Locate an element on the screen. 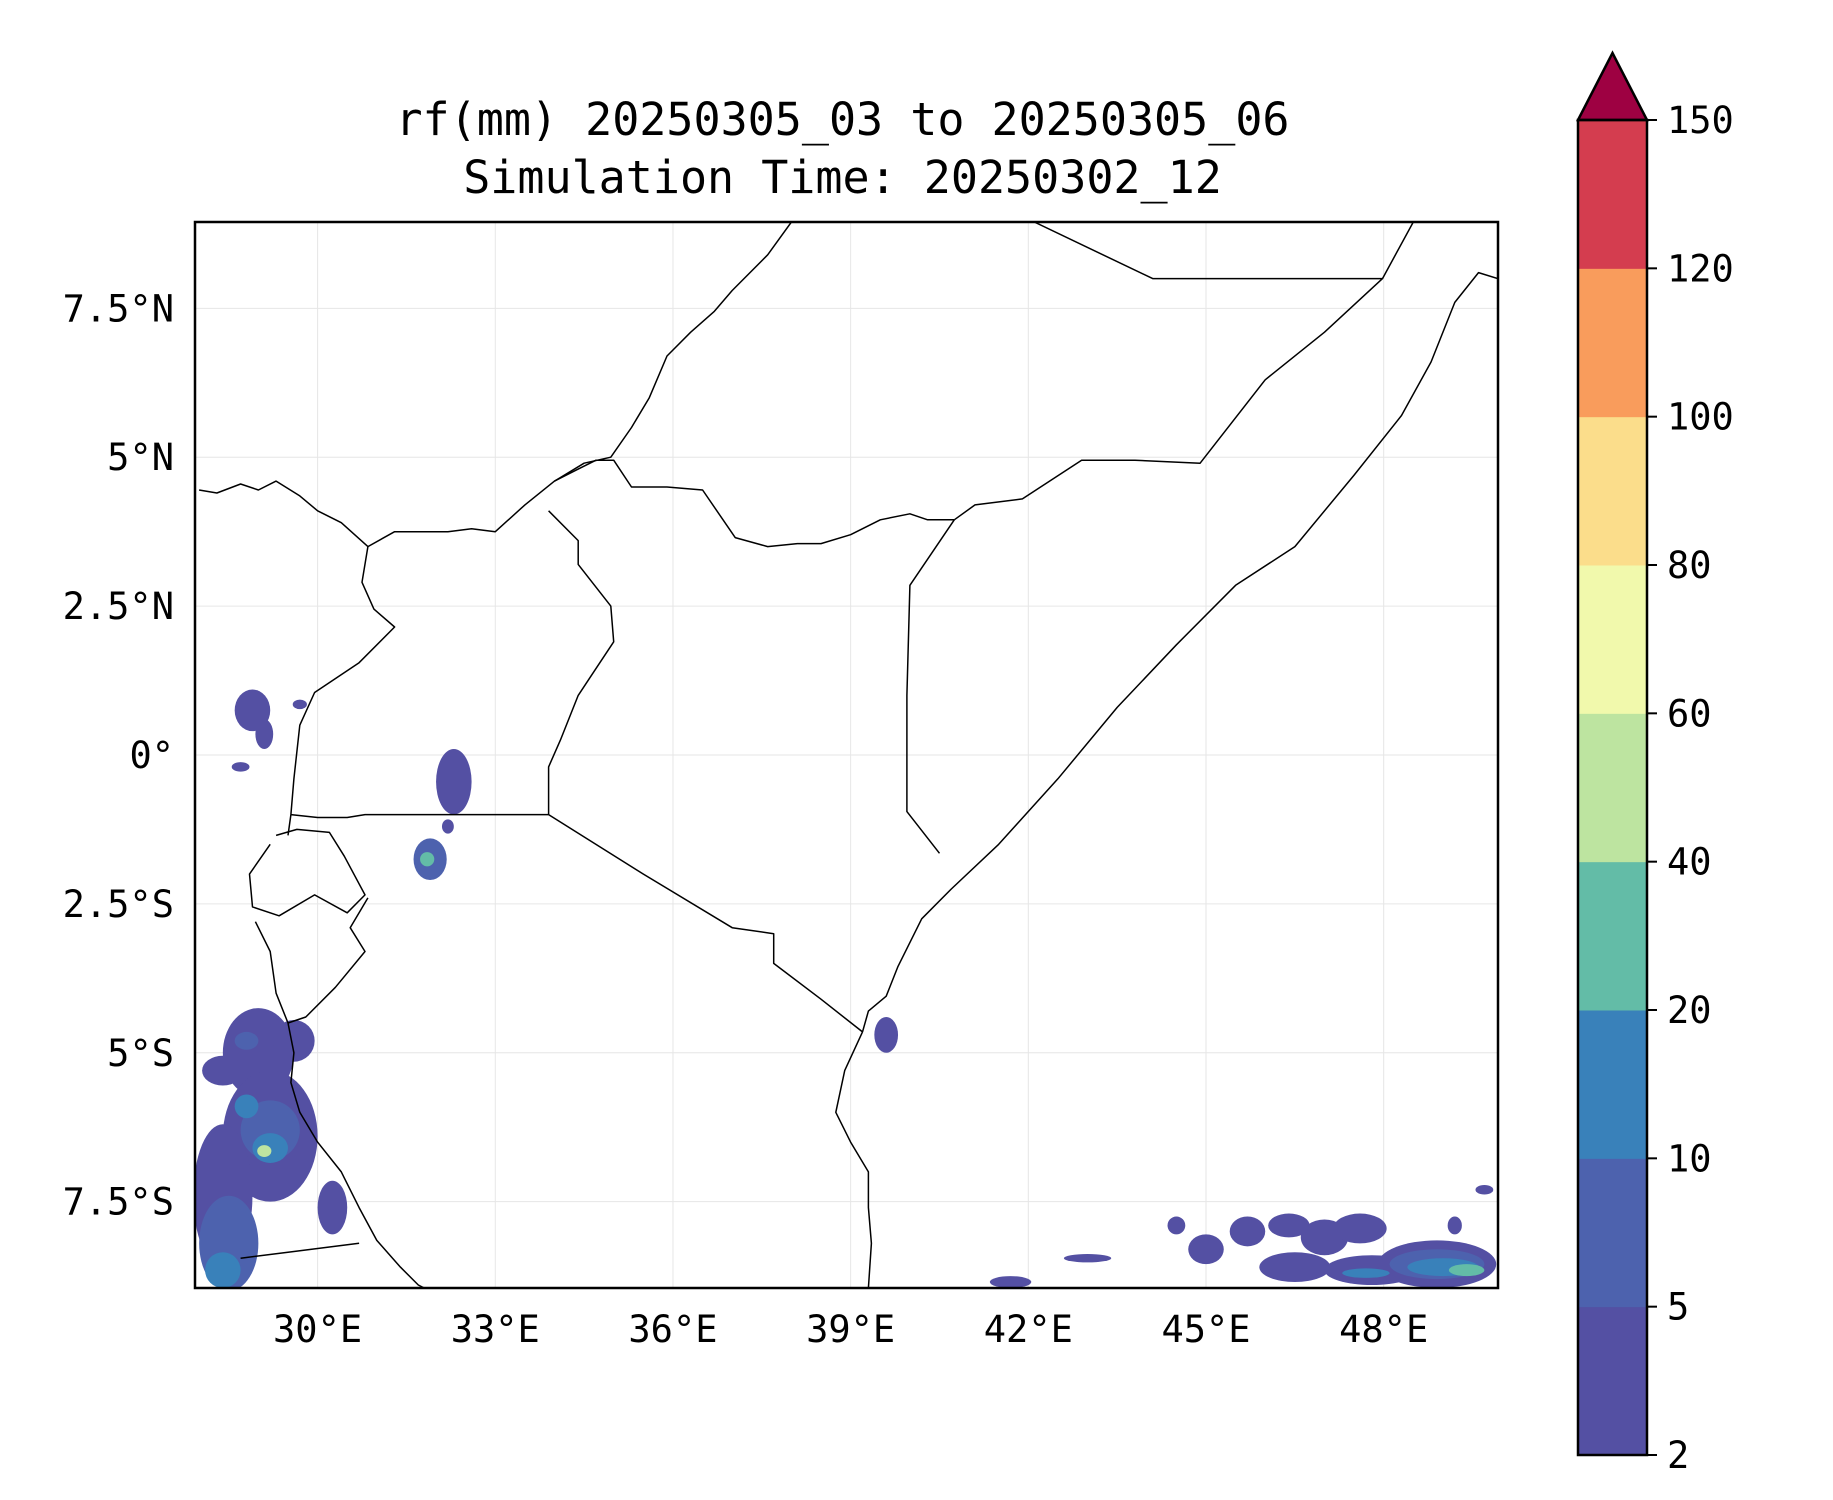 The width and height of the screenshot is (1833, 1500). lat-tick-label-4: 2.5°S is located at coordinates (118, 904).